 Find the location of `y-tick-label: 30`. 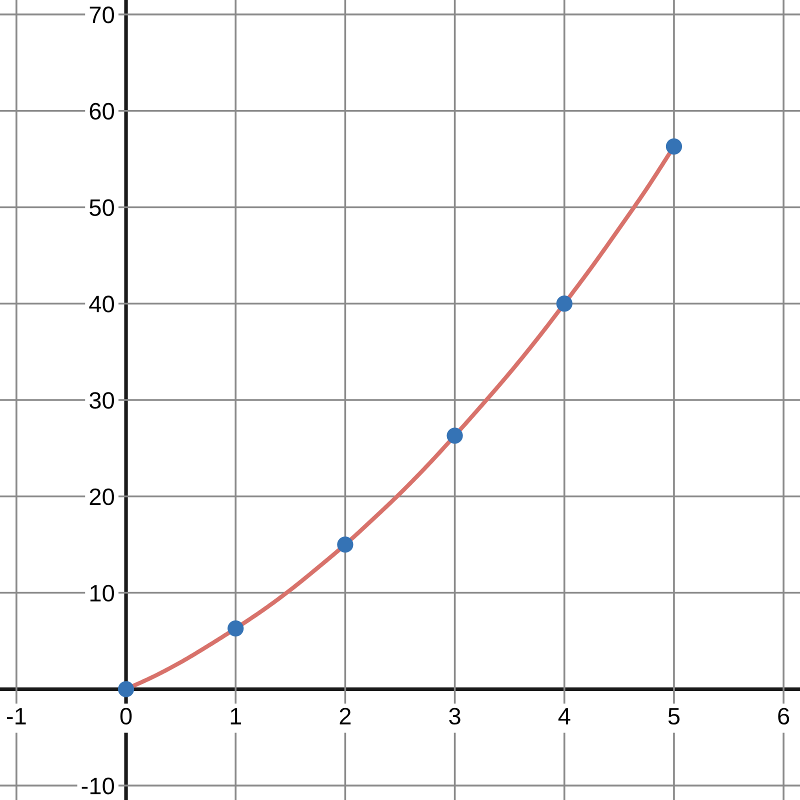

y-tick-label: 30 is located at coordinates (102, 400).